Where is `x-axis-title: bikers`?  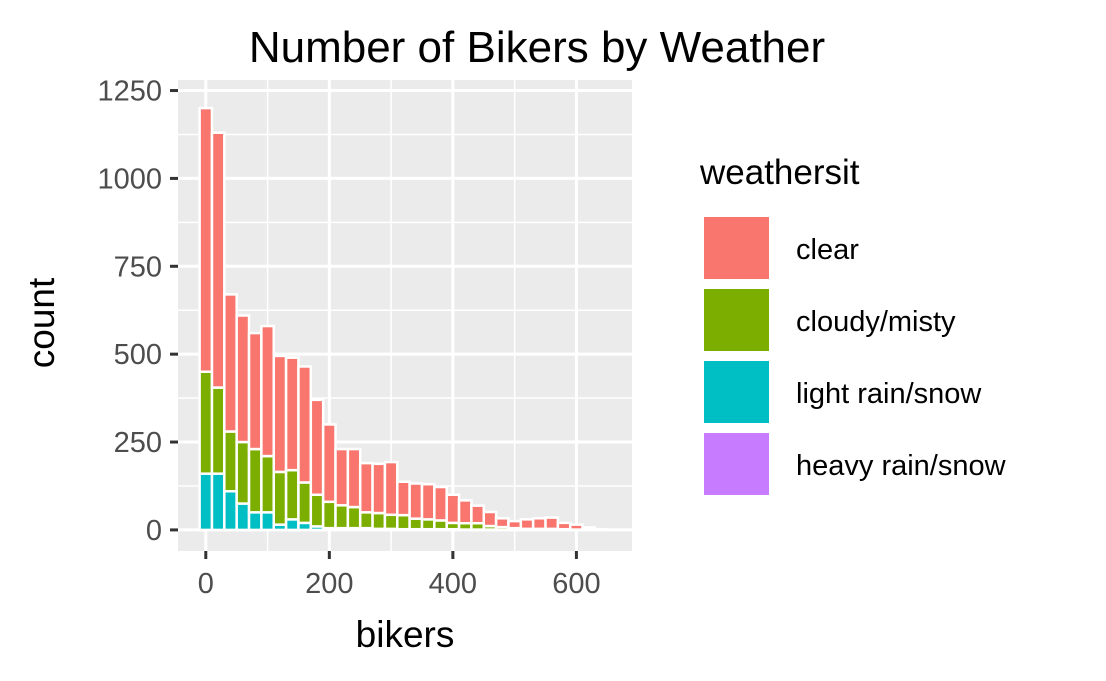 x-axis-title: bikers is located at coordinates (405, 634).